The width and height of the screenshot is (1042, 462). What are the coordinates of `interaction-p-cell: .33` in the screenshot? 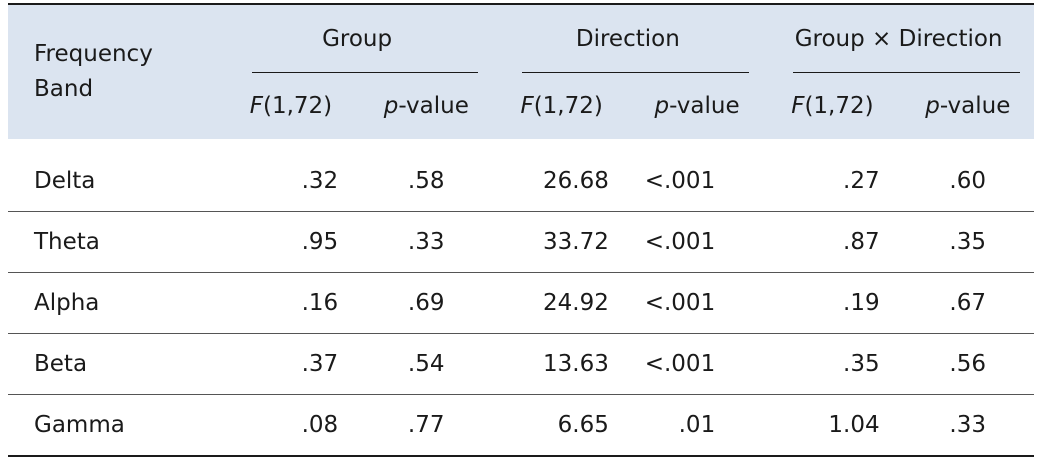 It's located at (967, 425).